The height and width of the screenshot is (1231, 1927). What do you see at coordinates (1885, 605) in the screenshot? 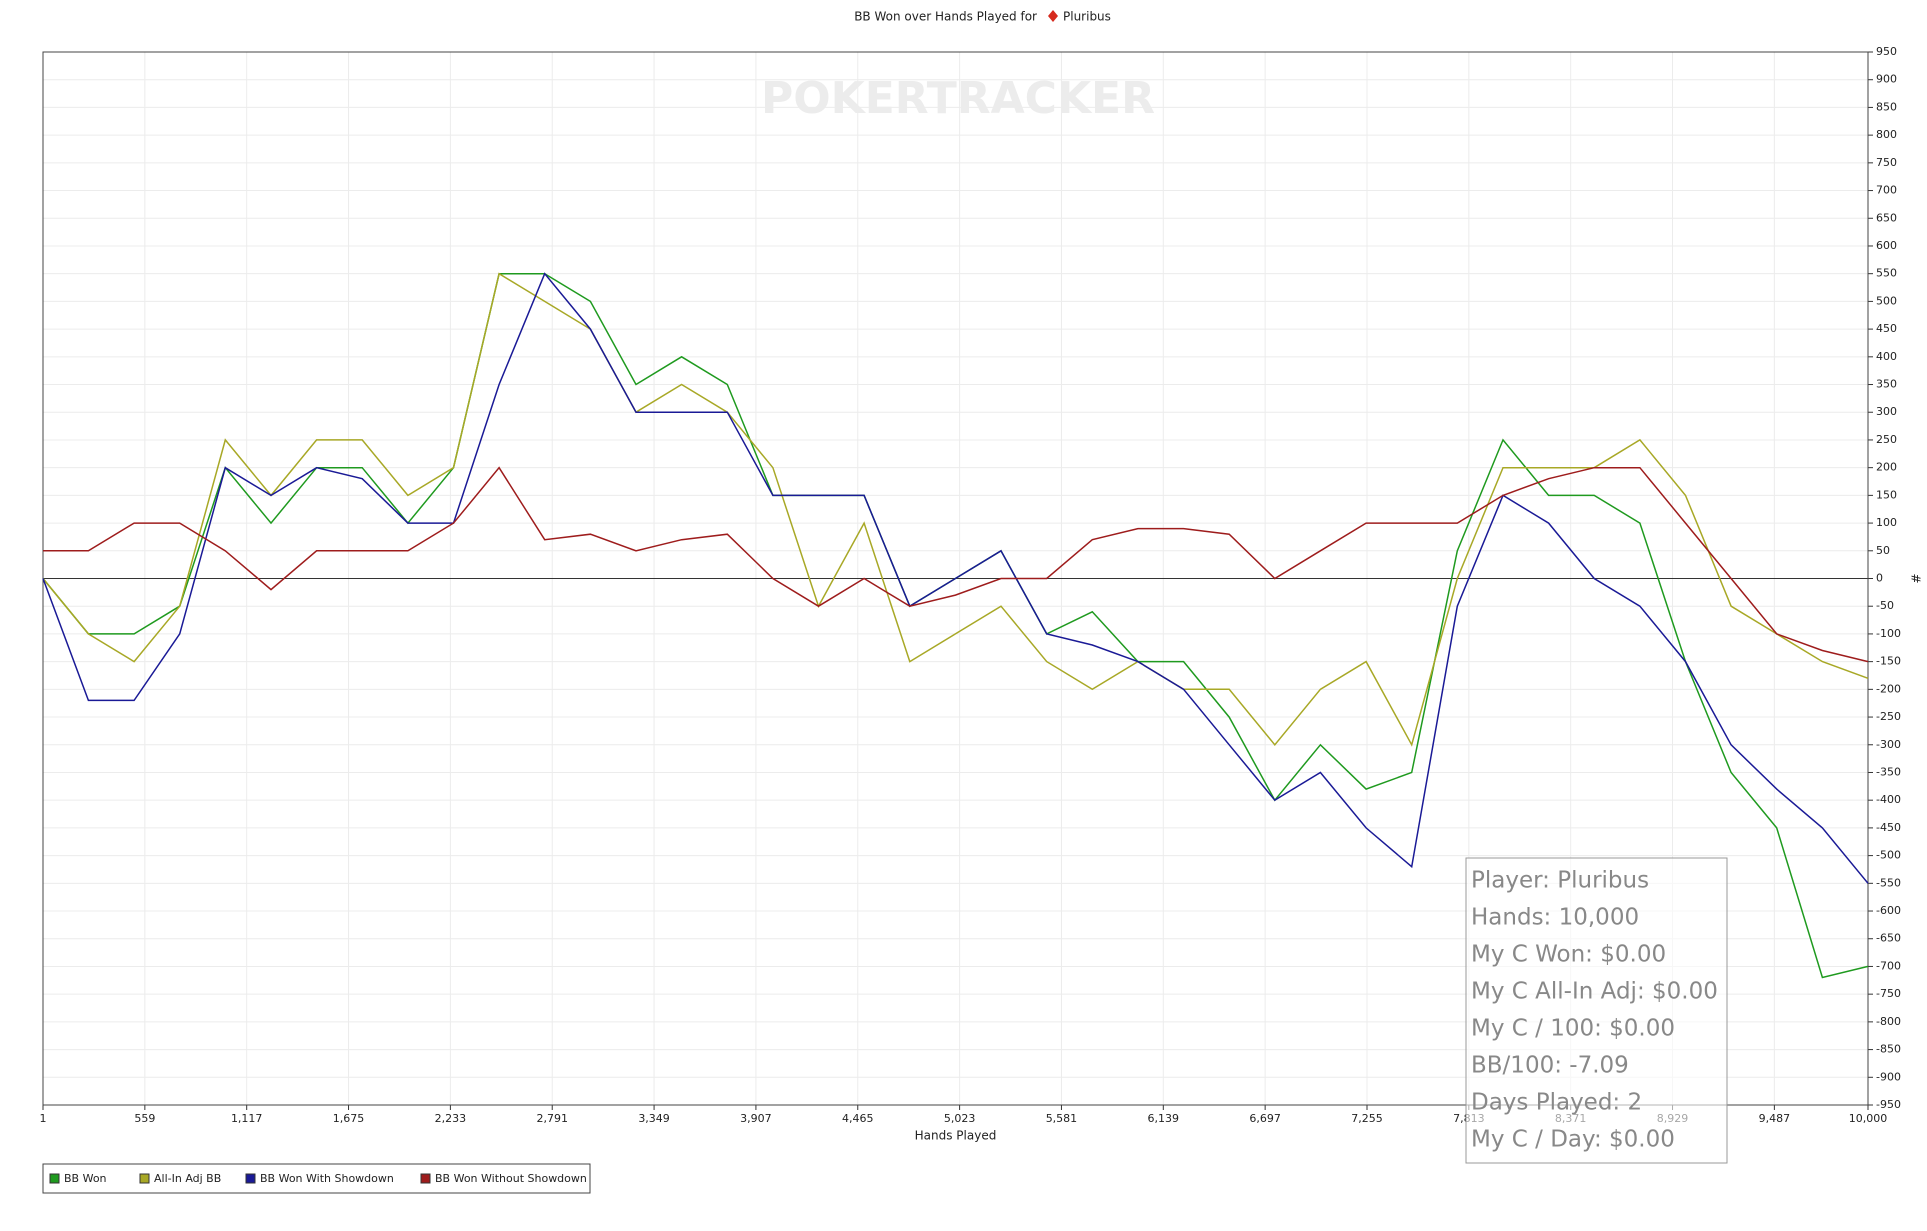
I see `y-tick-label: -50` at bounding box center [1885, 605].